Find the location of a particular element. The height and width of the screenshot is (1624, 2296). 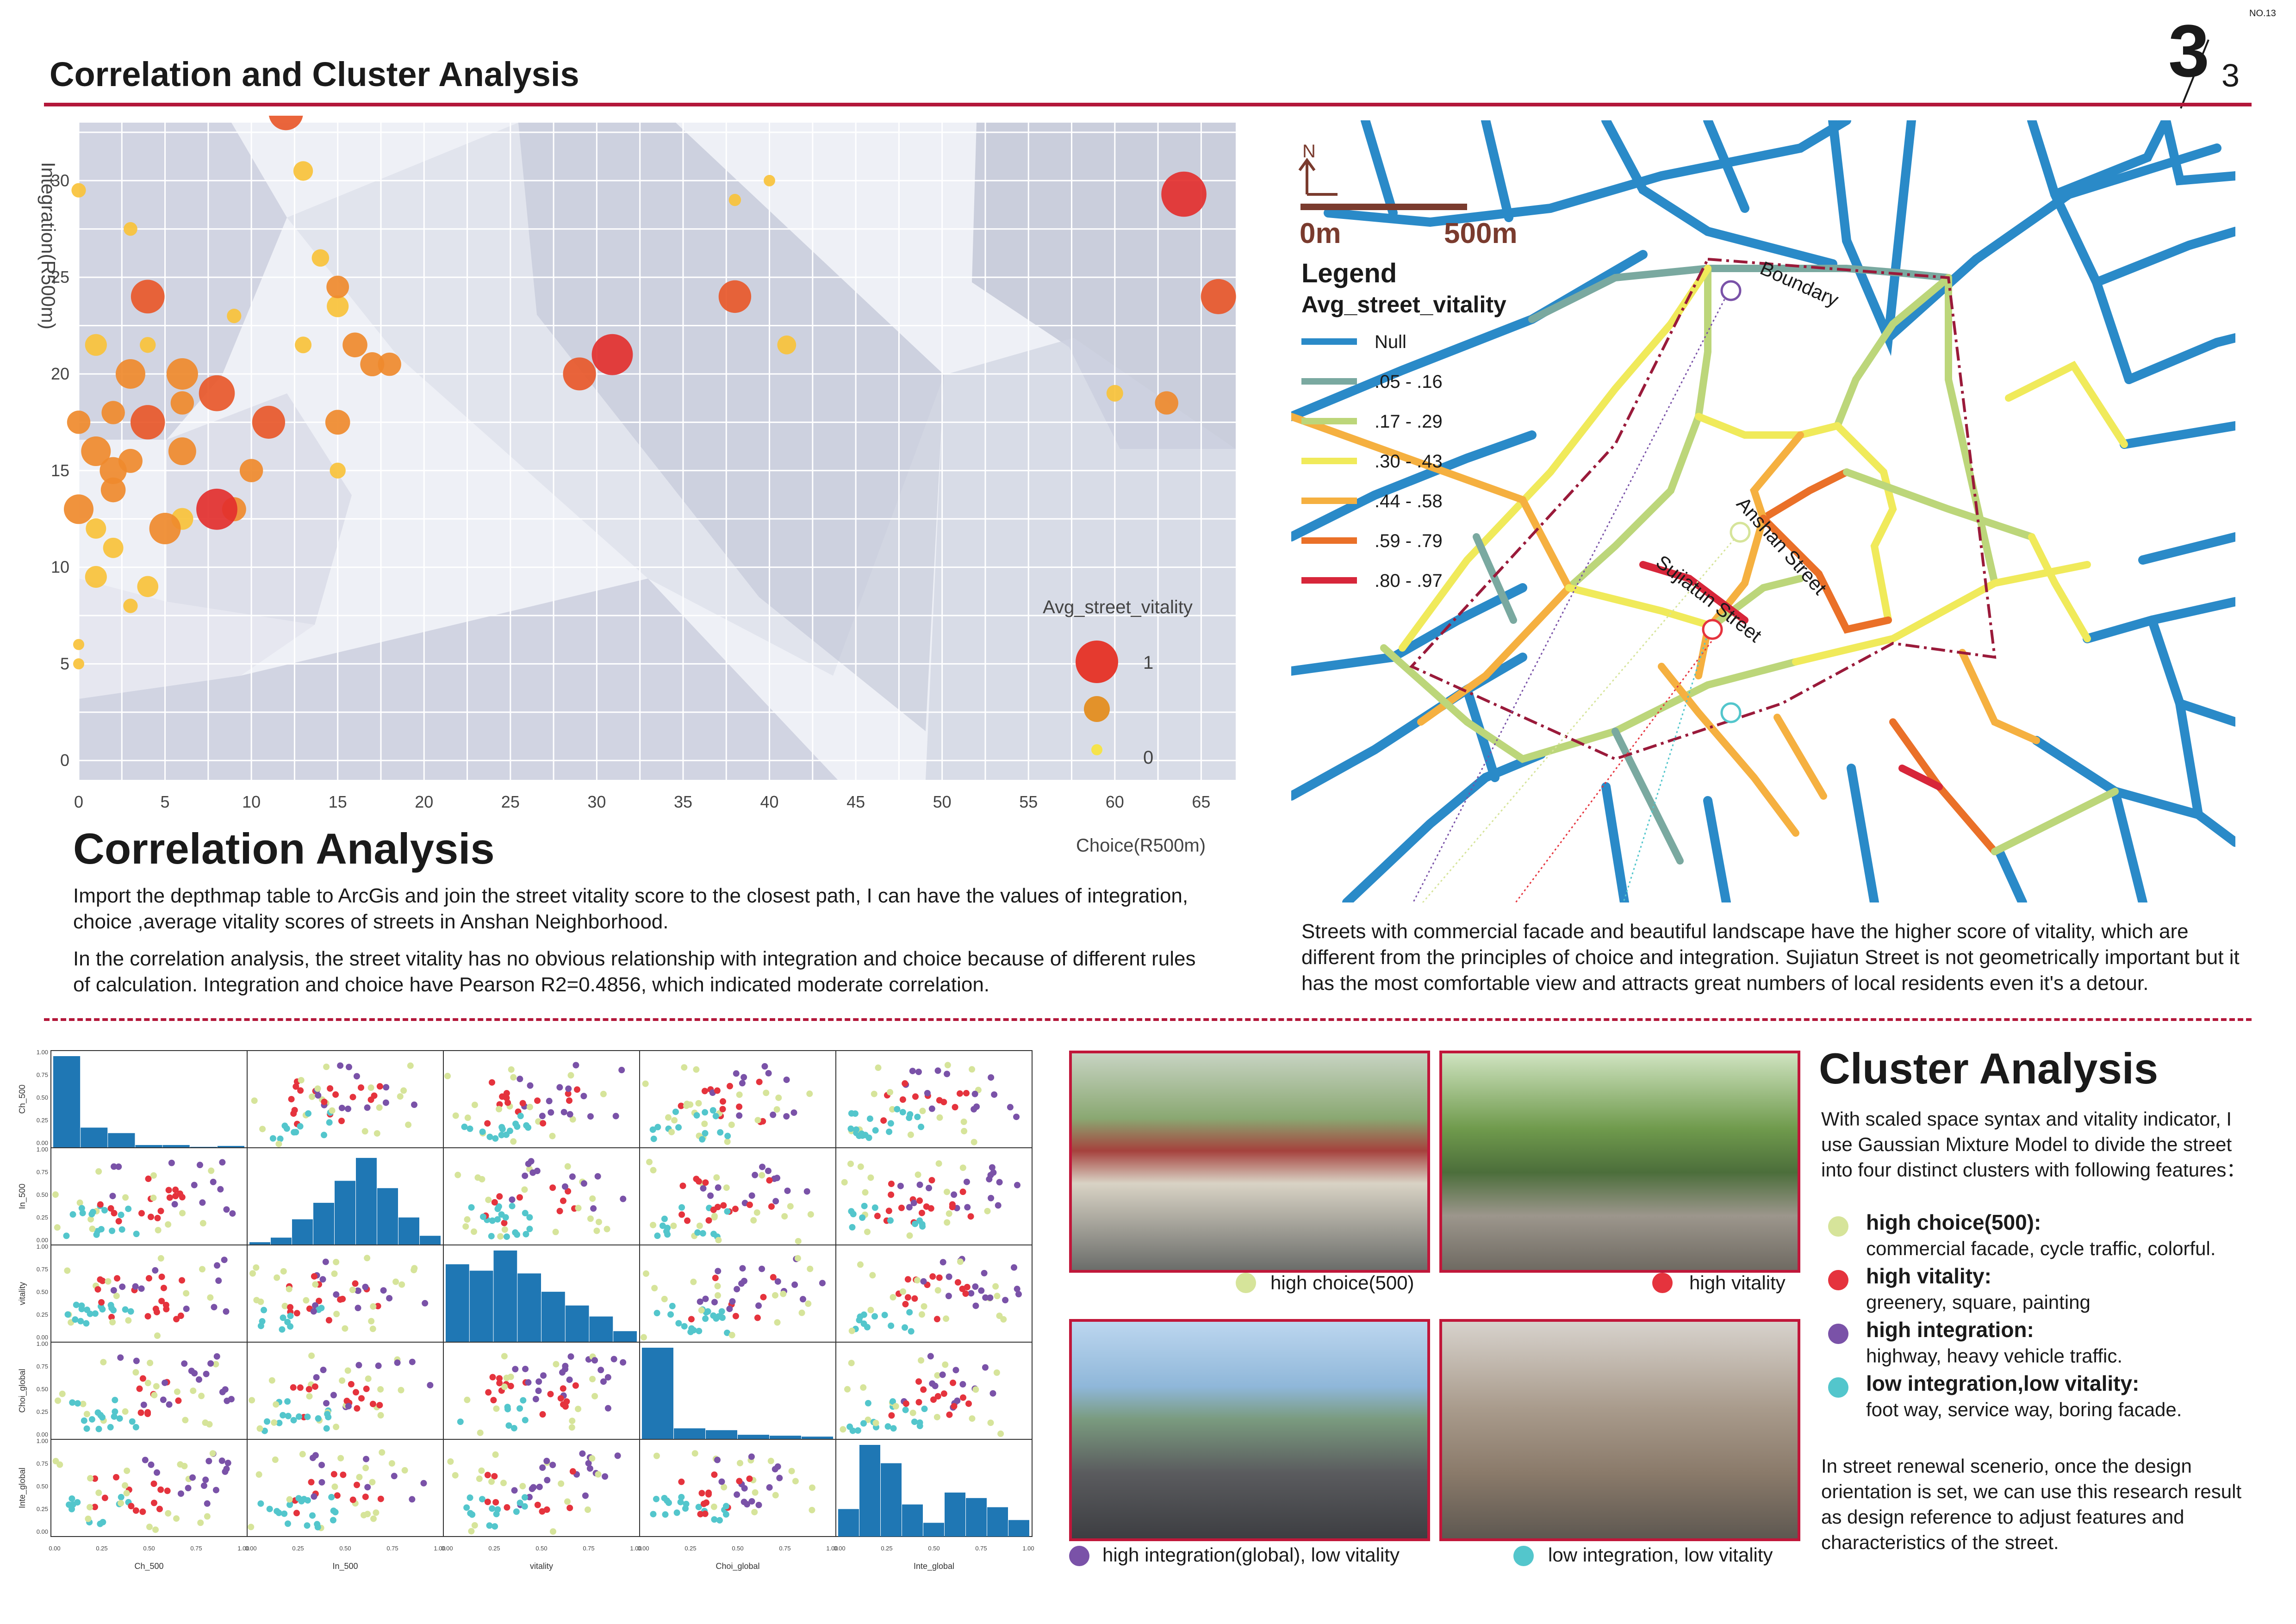

matrix-y-tick: 1.00 is located at coordinates (42, 1440).